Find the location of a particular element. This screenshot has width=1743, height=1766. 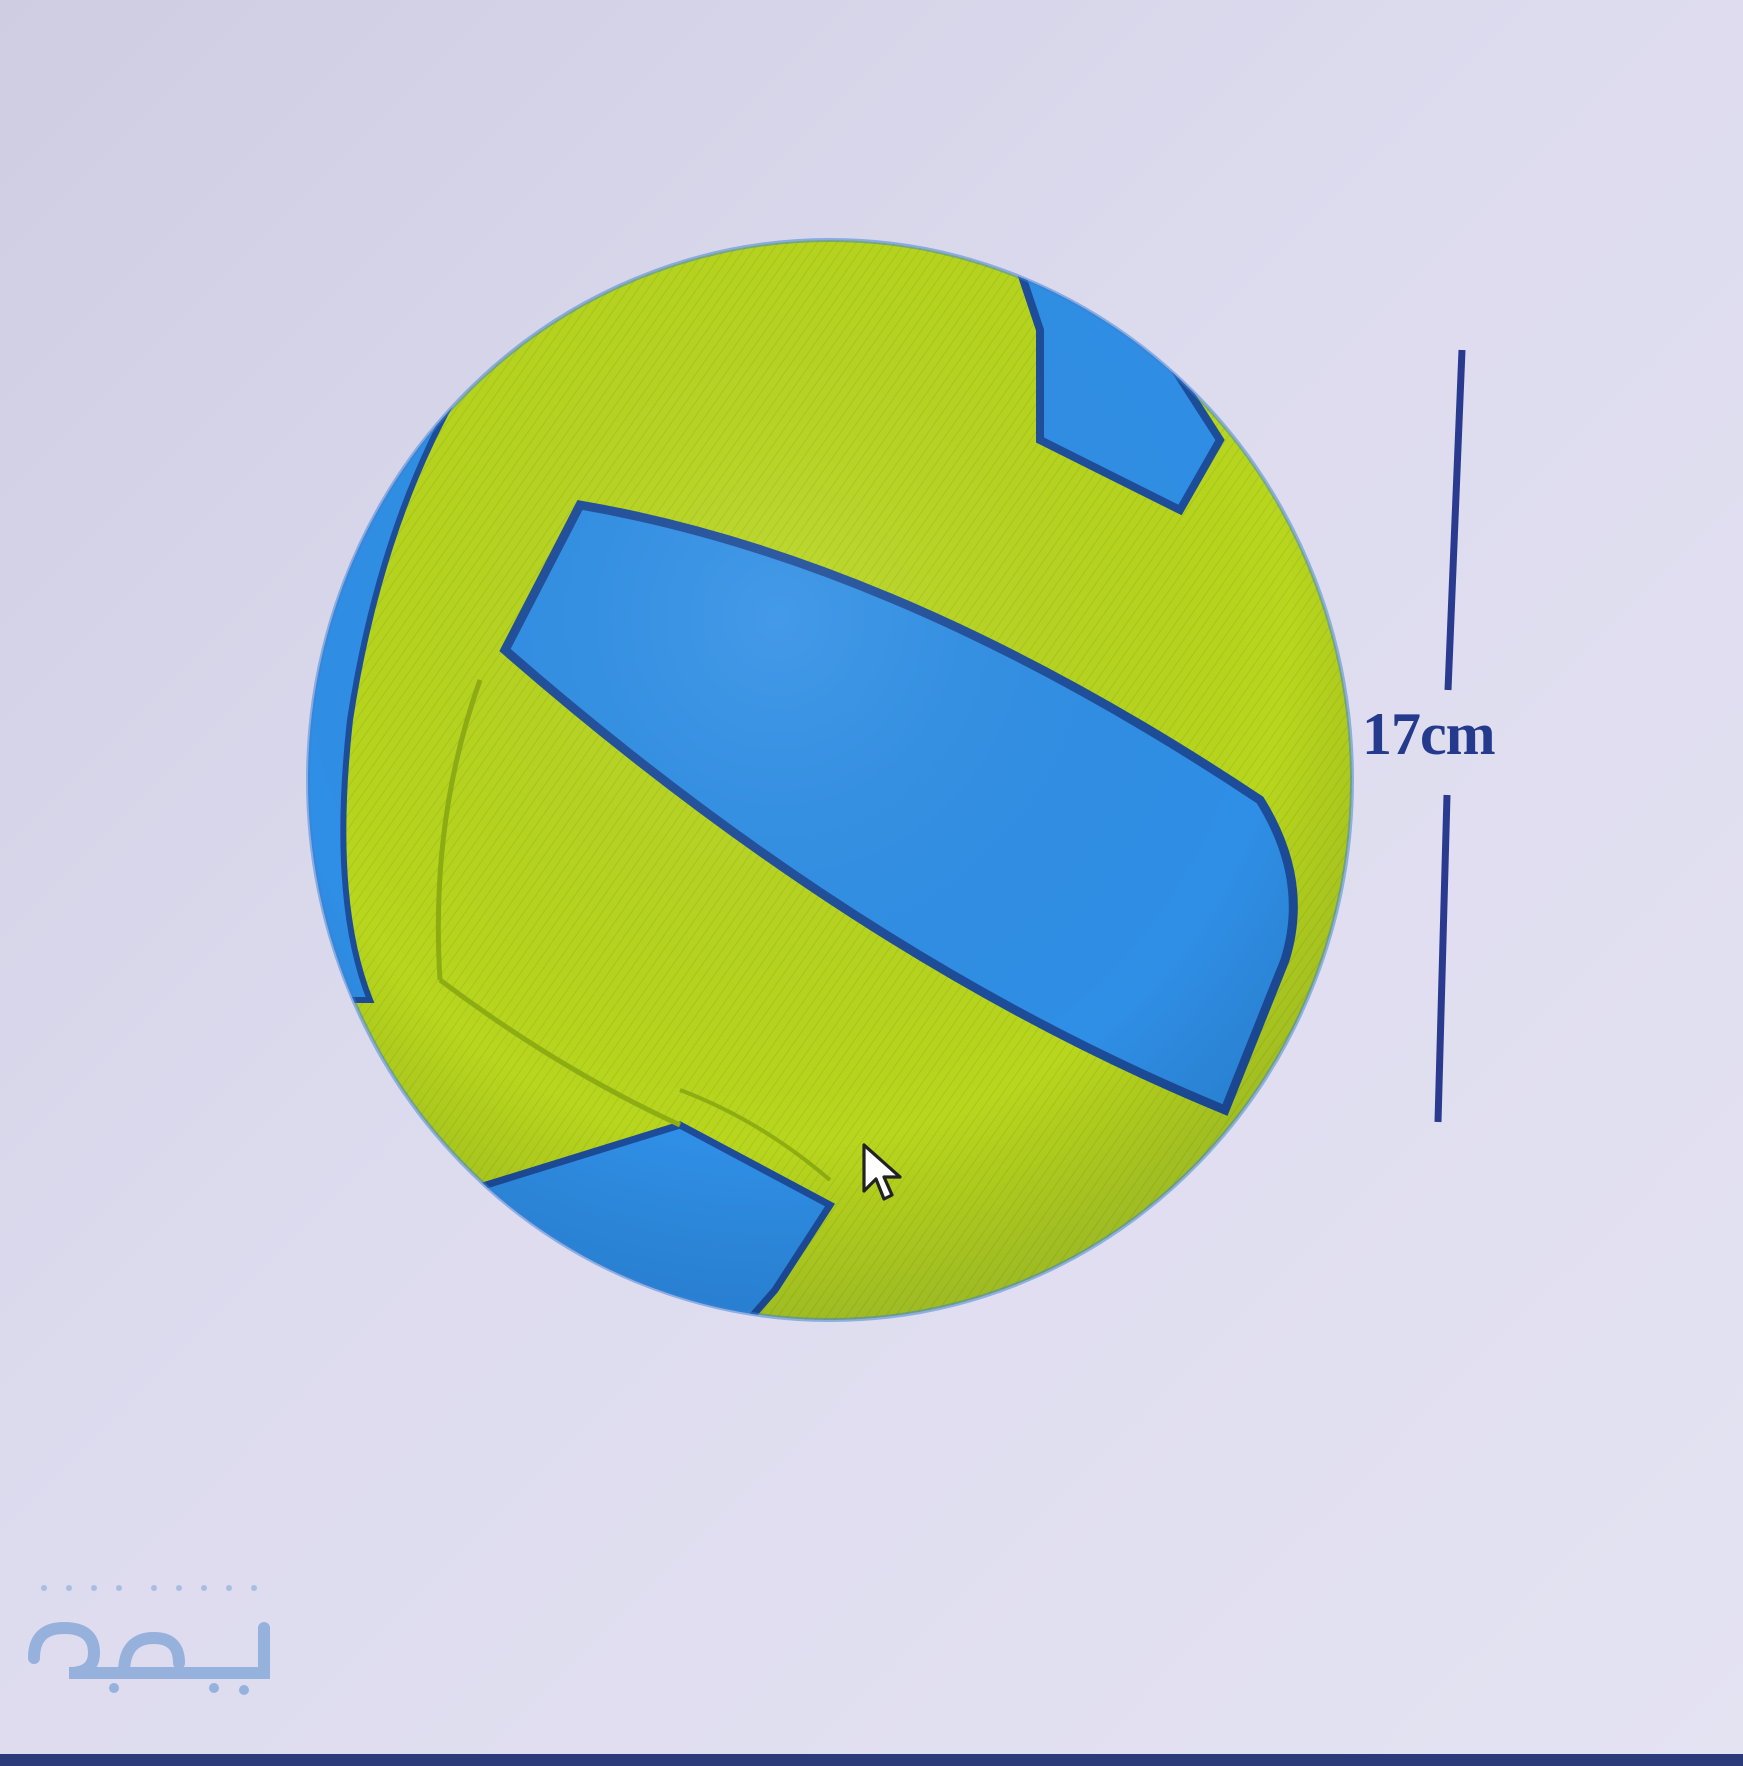

mouse-pointer-icon is located at coordinates (882, 1172).